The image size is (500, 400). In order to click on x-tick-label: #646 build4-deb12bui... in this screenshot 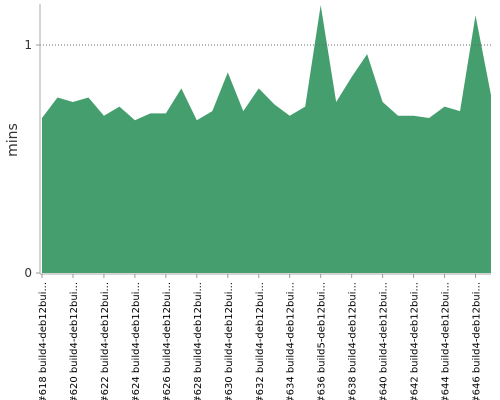, I will do `click(477, 341)`.